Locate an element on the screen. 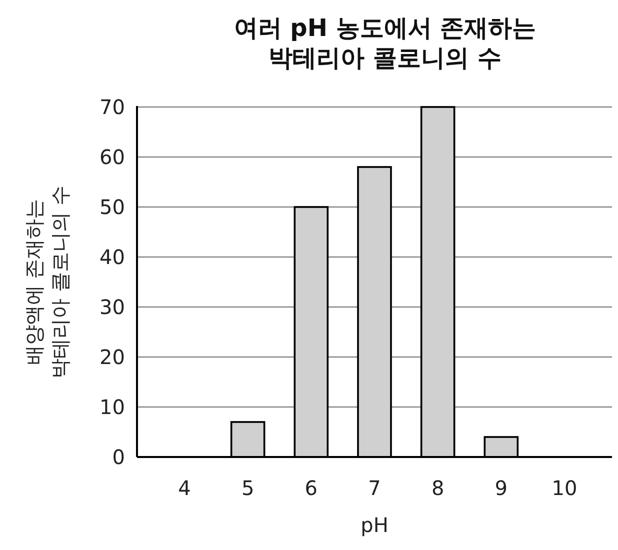 This screenshot has width=618, height=550. y-tick-label: 20 is located at coordinates (112, 357).